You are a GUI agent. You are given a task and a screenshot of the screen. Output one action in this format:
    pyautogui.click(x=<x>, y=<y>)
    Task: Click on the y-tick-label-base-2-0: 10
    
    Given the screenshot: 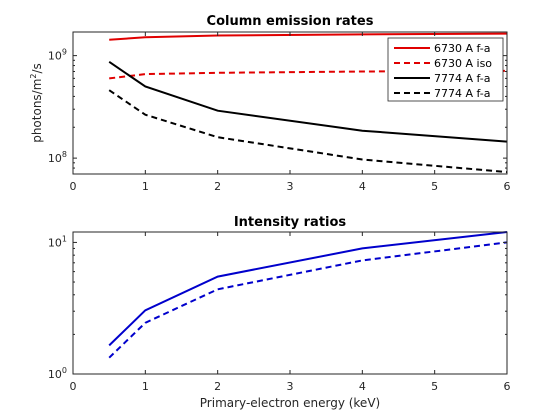 What is the action you would take?
    pyautogui.click(x=55, y=374)
    